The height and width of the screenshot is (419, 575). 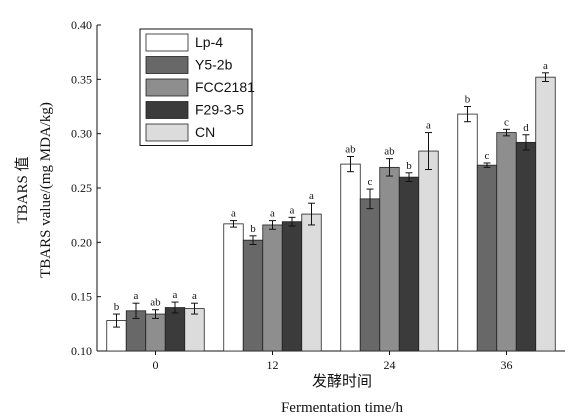 What do you see at coordinates (194, 330) in the screenshot?
I see `bar-cn-0h` at bounding box center [194, 330].